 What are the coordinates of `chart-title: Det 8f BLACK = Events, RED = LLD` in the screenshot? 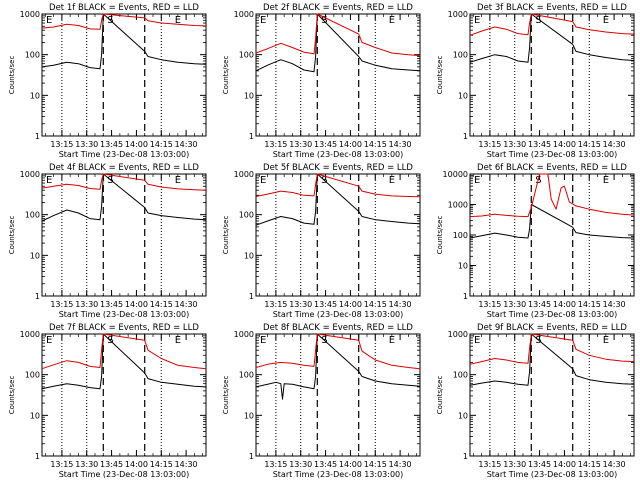 It's located at (338, 328).